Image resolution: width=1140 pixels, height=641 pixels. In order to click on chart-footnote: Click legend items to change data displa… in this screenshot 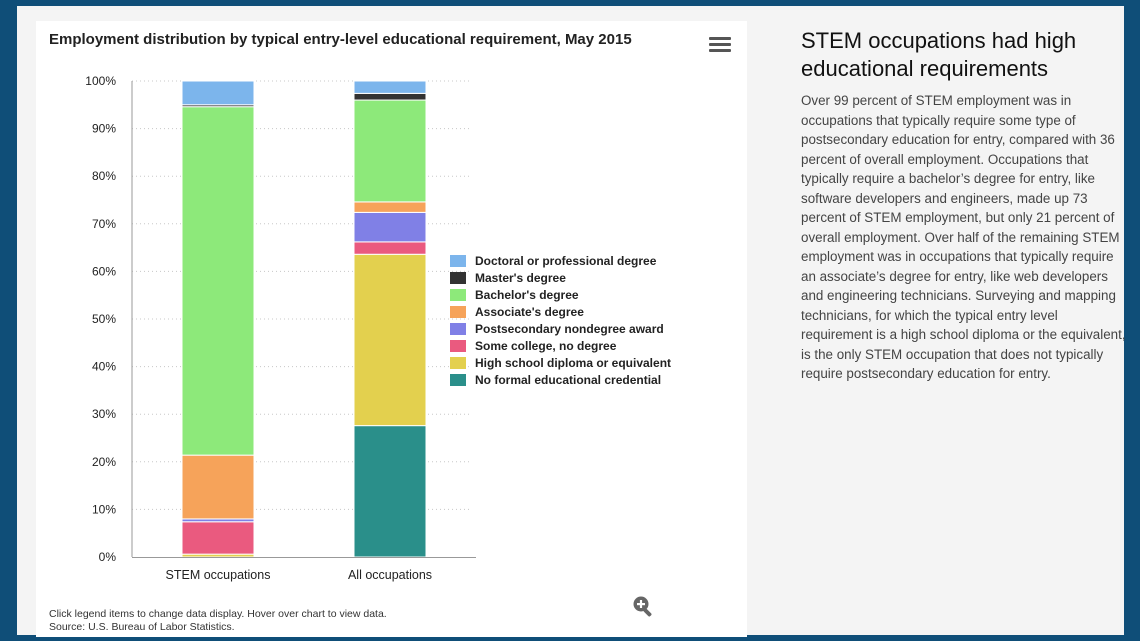, I will do `click(218, 621)`.